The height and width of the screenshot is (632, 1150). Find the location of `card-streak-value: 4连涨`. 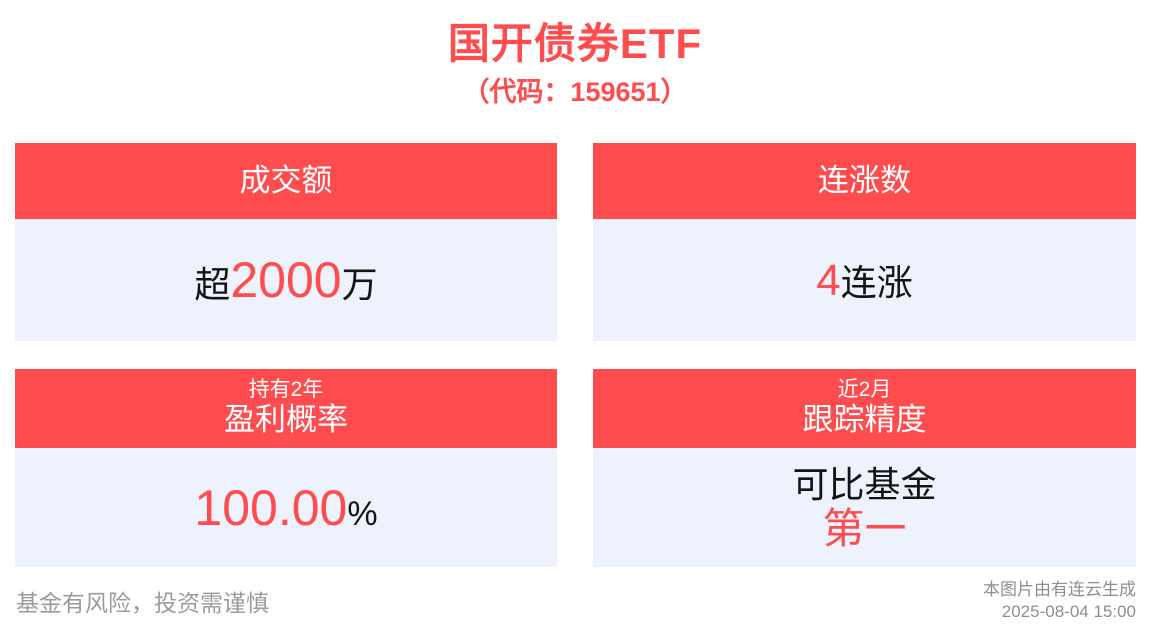

card-streak-value: 4连涨 is located at coordinates (864, 280).